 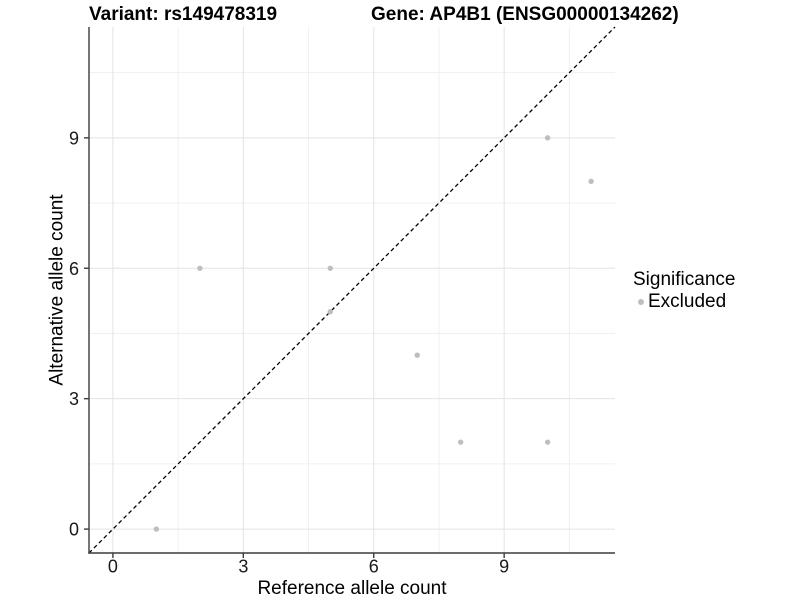 What do you see at coordinates (113, 567) in the screenshot?
I see `x-tick-label: 0` at bounding box center [113, 567].